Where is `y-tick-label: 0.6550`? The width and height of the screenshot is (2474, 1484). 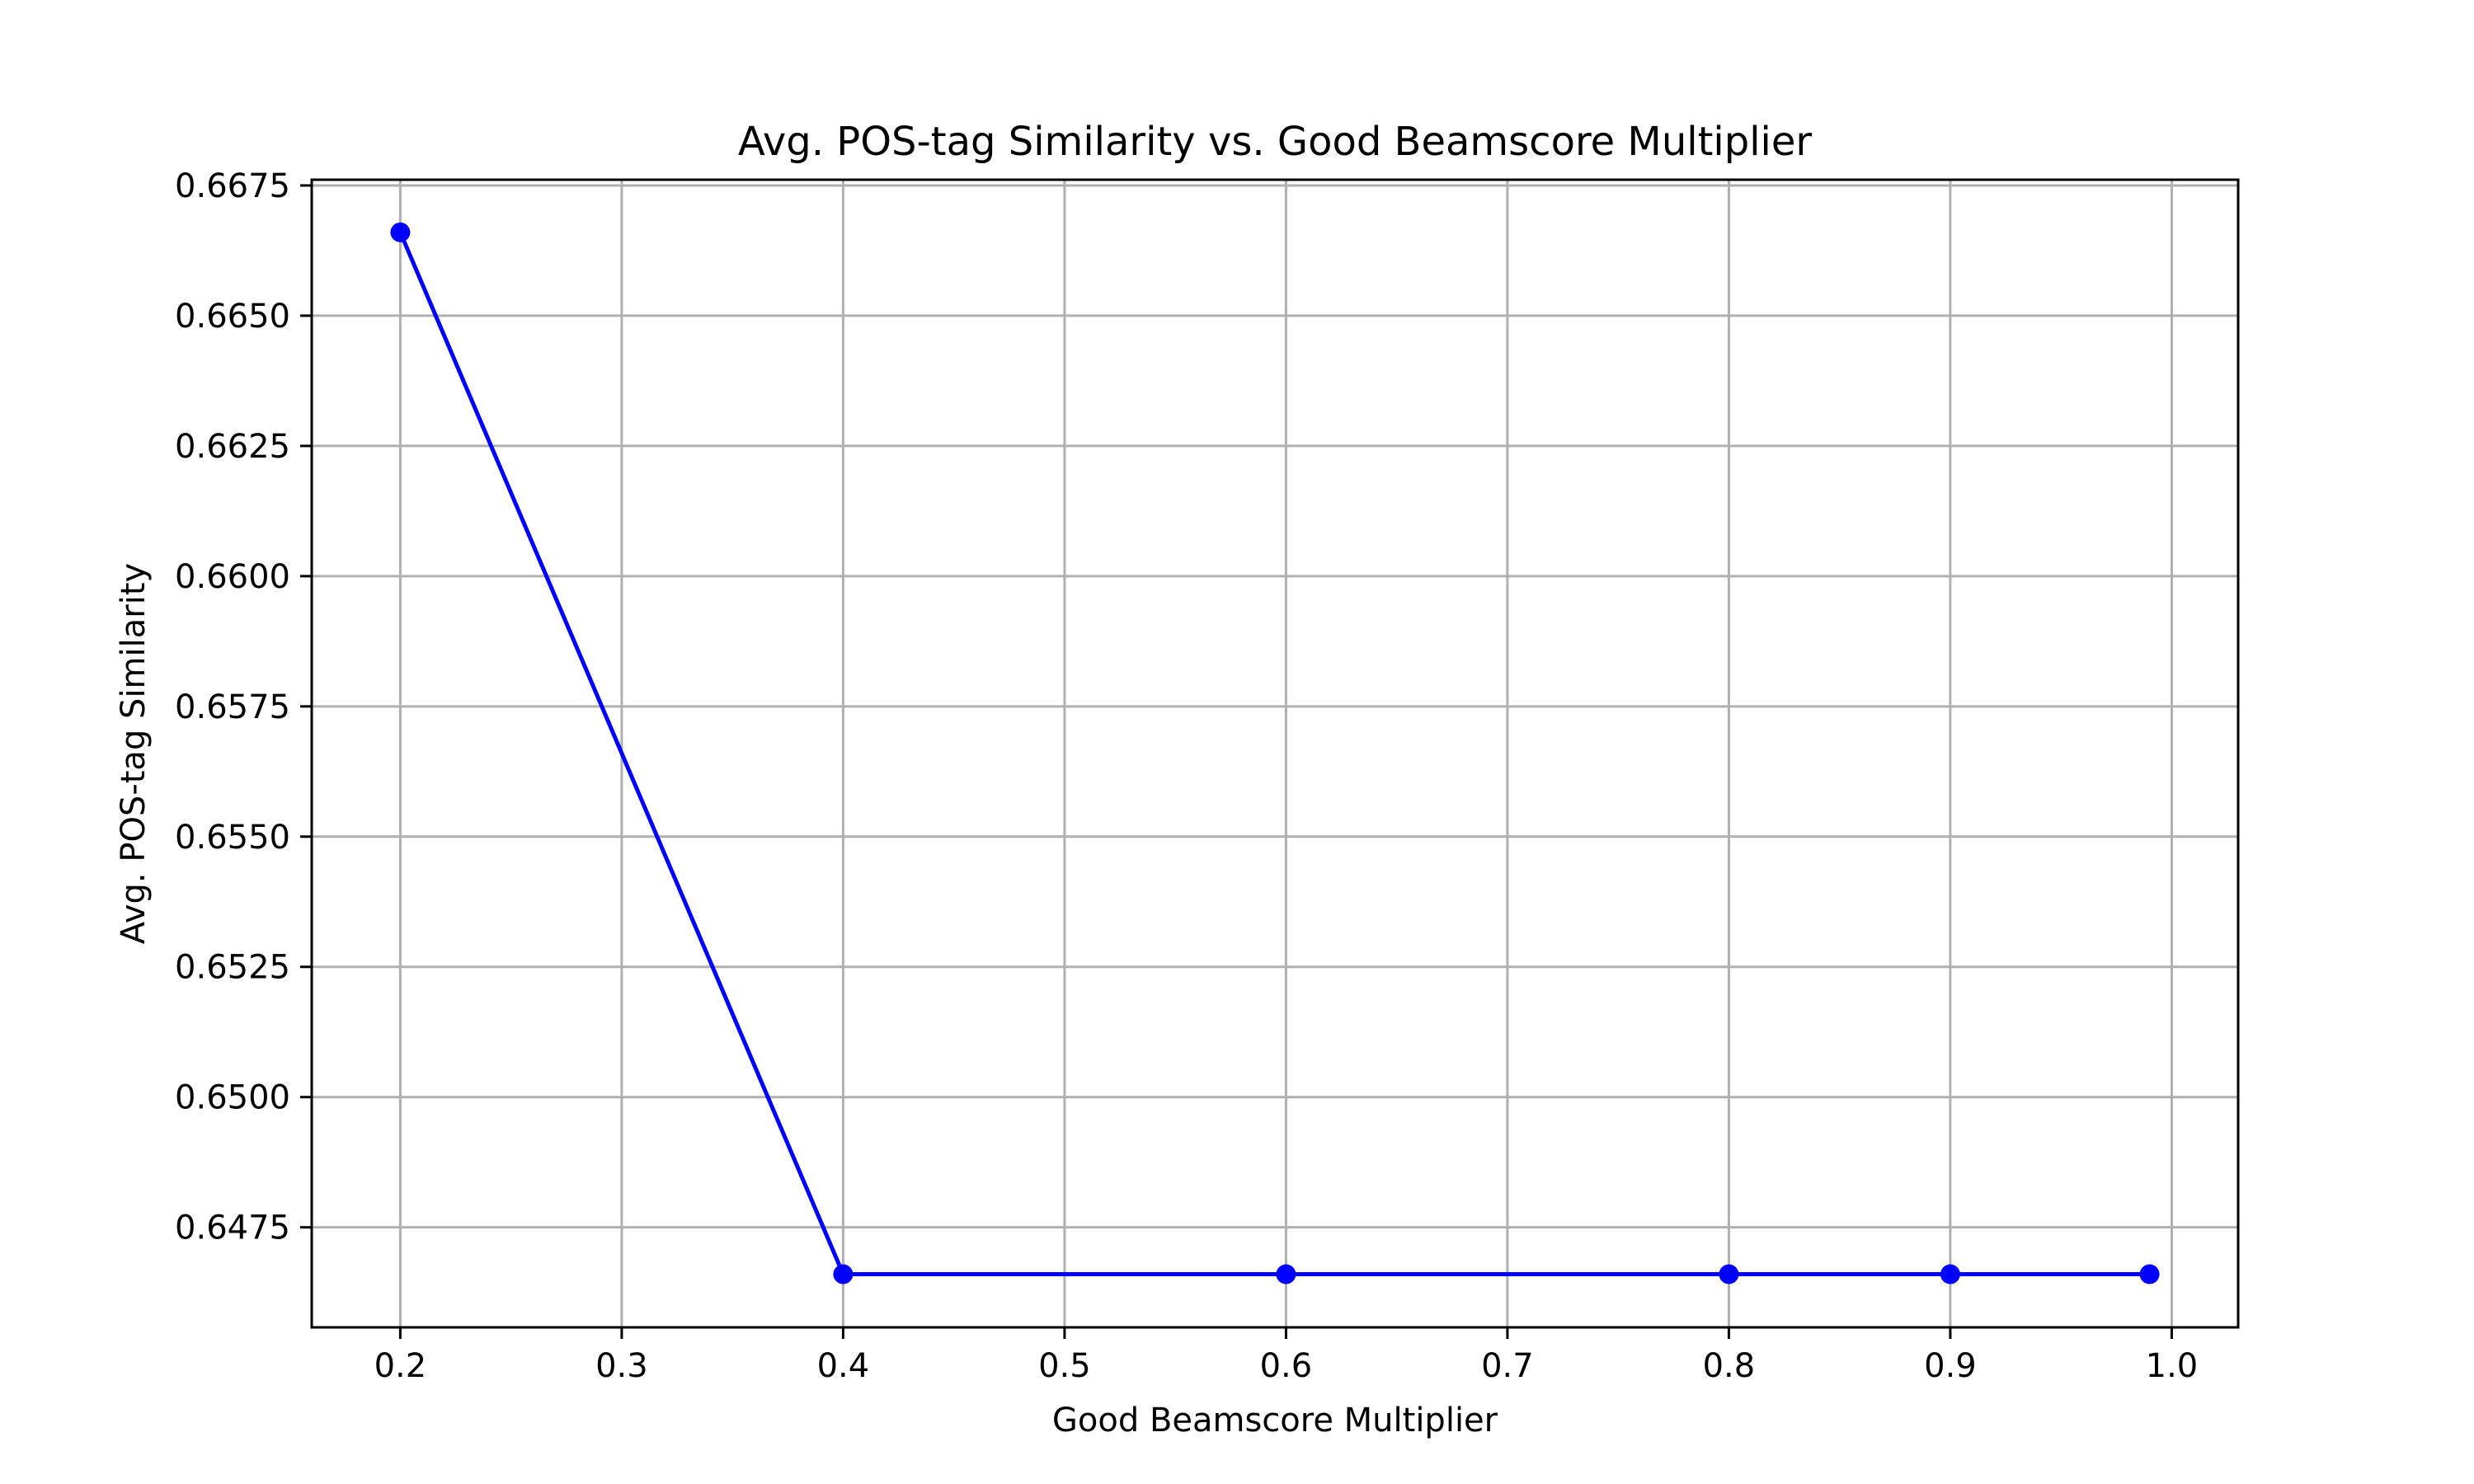
y-tick-label: 0.6550 is located at coordinates (232, 838).